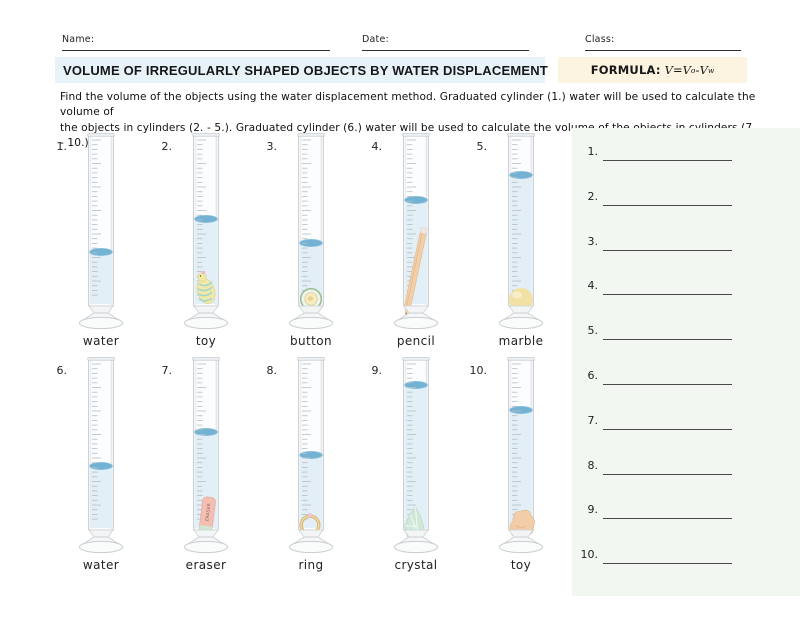 This screenshot has height=618, width=800. I want to click on cylinder-label: crystal, so click(416, 565).